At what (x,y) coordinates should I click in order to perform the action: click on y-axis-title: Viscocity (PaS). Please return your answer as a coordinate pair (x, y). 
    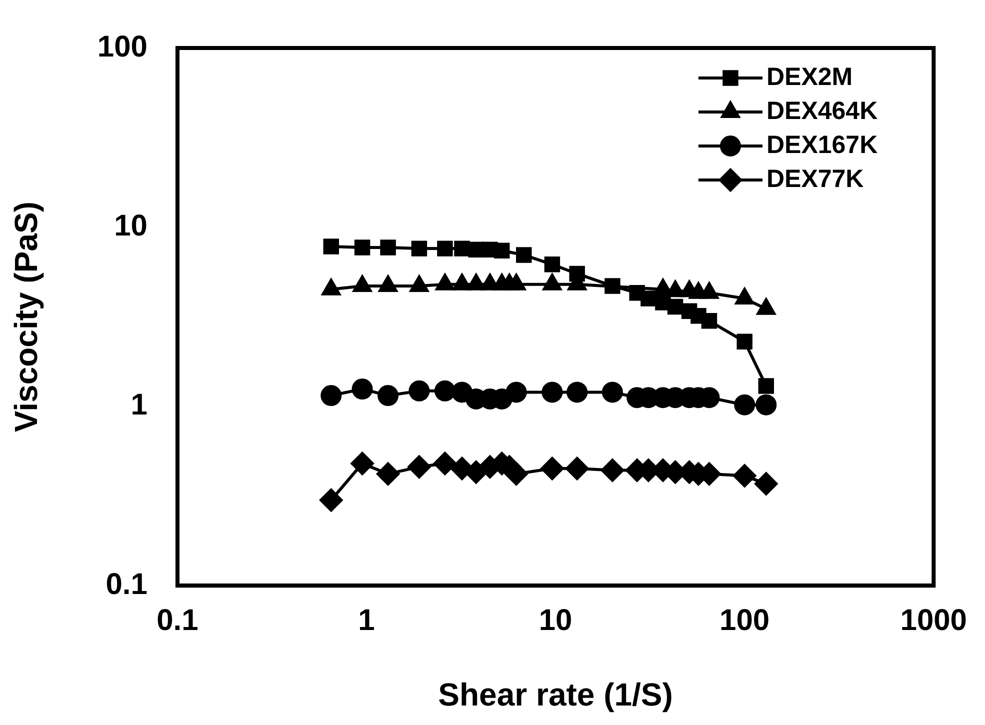
    Looking at the image, I should click on (26, 316).